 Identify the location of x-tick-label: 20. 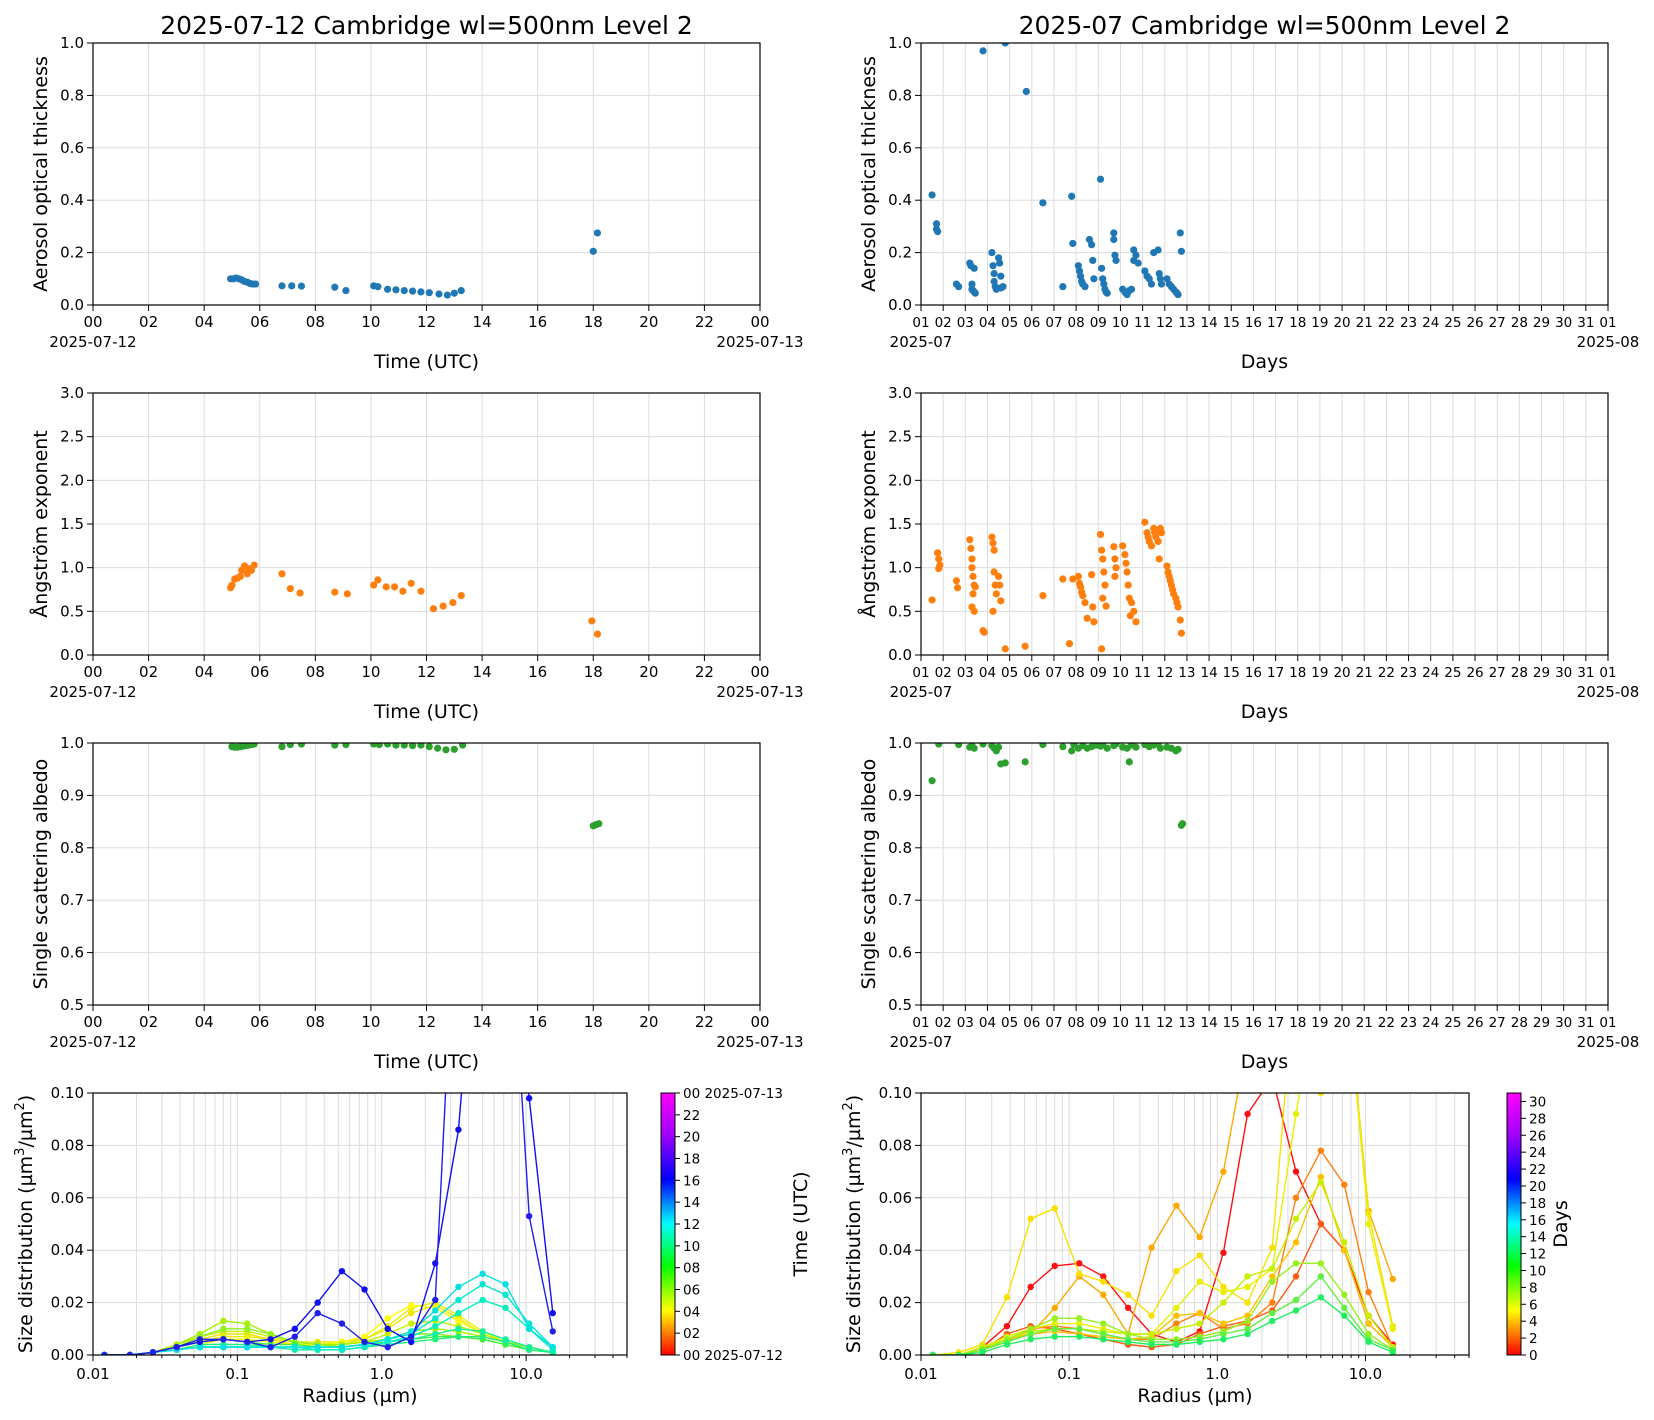
(648, 322).